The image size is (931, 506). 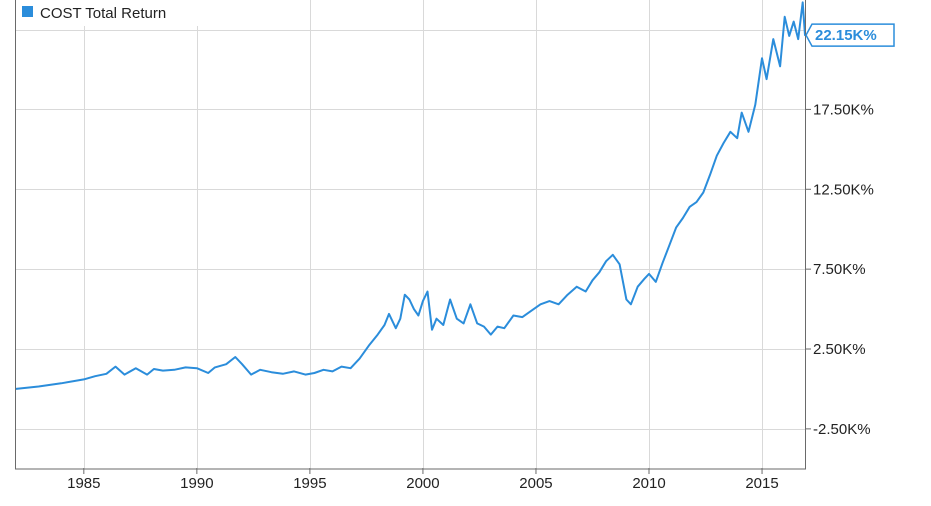 What do you see at coordinates (648, 483) in the screenshot?
I see `x-tick-label: 2010` at bounding box center [648, 483].